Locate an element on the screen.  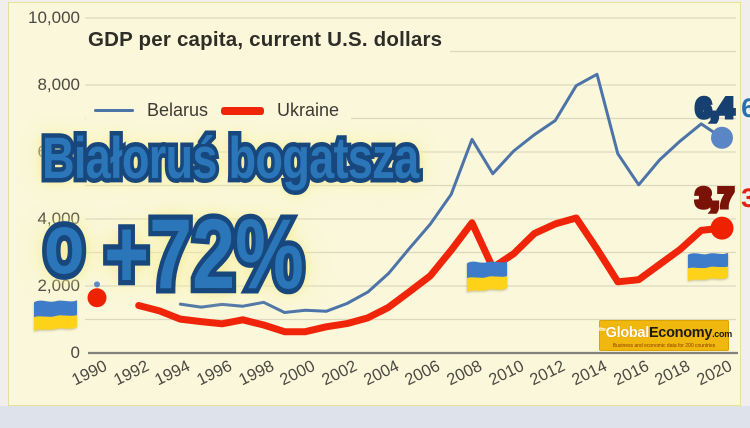
ukraine-flag-icon-middle is located at coordinates (487, 276).